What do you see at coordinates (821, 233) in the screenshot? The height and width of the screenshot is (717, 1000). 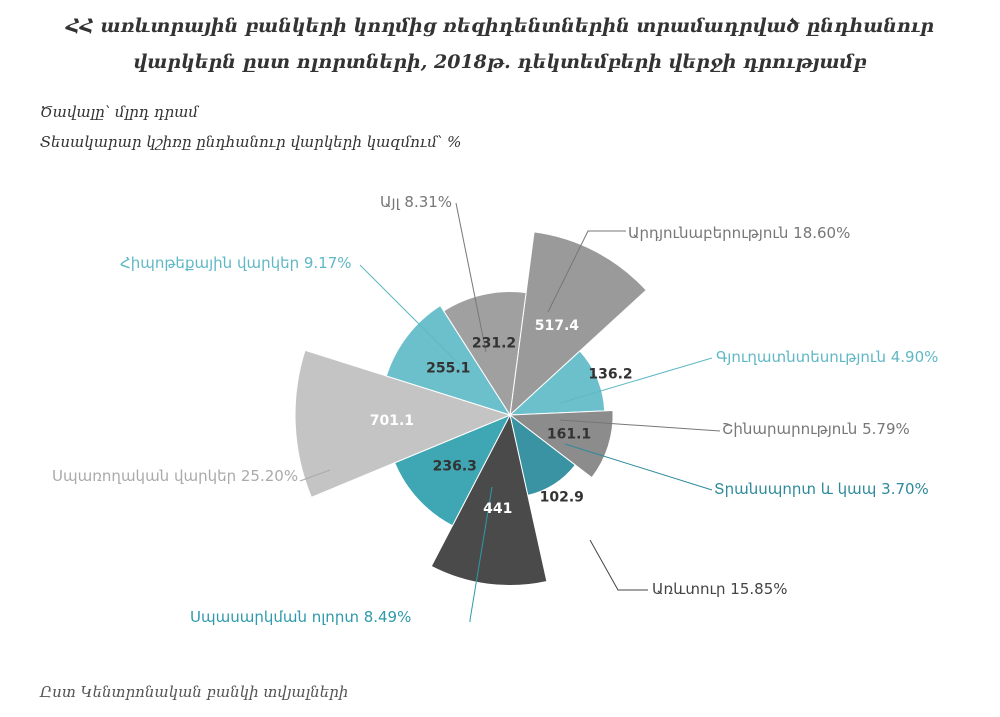 I see `category-share-1: 18.60%` at bounding box center [821, 233].